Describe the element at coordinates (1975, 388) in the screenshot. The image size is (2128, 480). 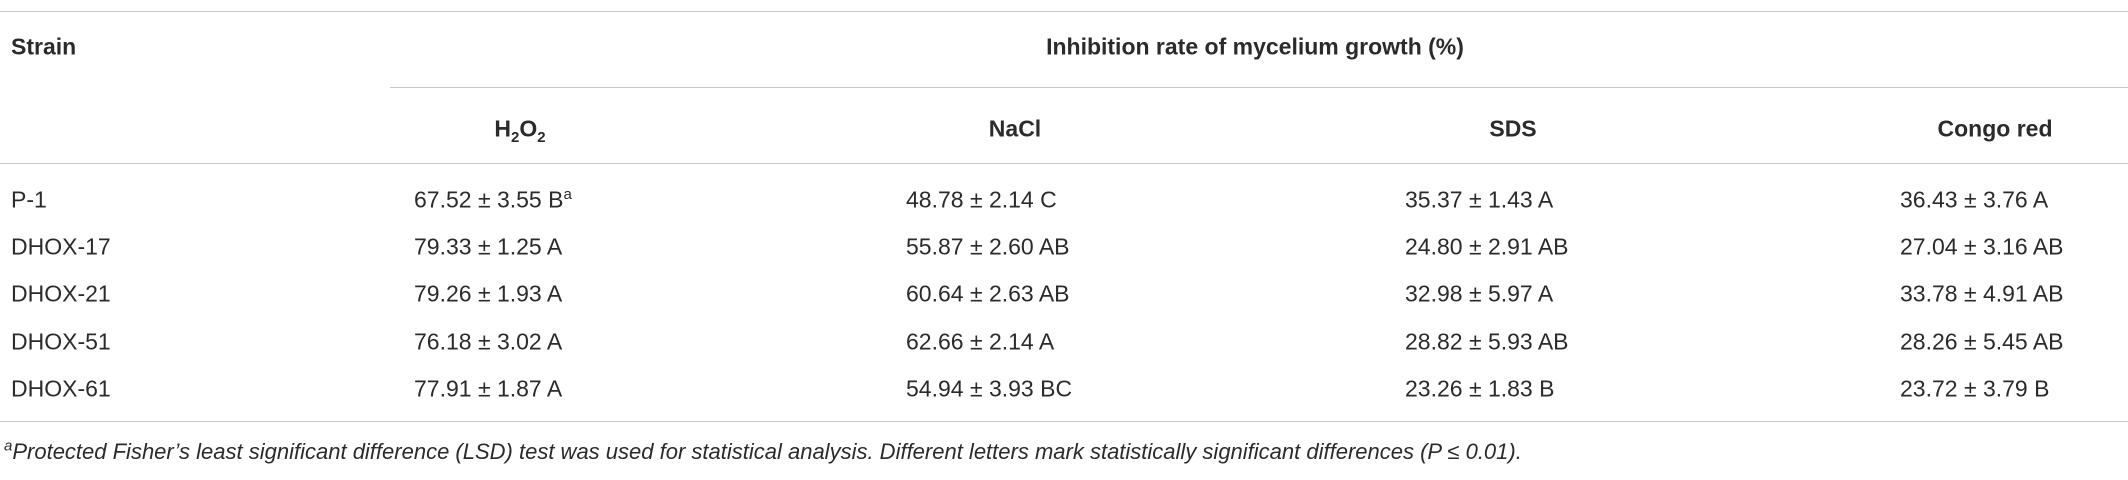
I see `cell: 23.72 ± 3.79 B` at that location.